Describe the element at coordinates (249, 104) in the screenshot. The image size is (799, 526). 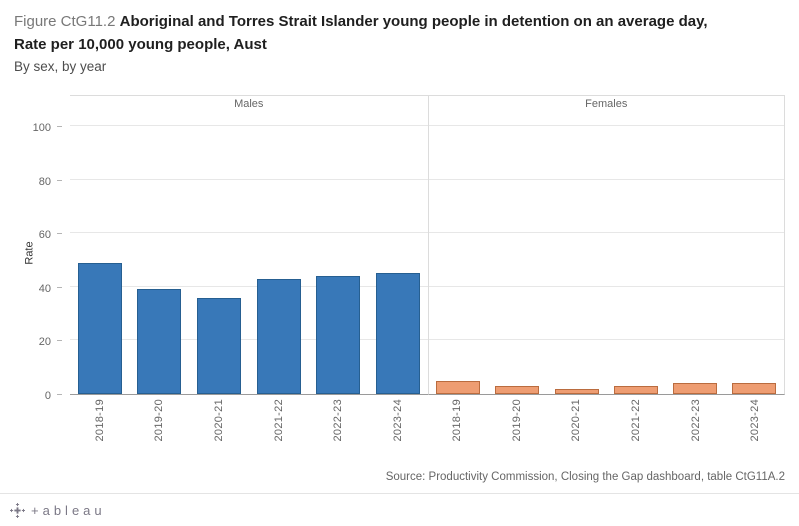
I see `panel-header-males: Males` at that location.